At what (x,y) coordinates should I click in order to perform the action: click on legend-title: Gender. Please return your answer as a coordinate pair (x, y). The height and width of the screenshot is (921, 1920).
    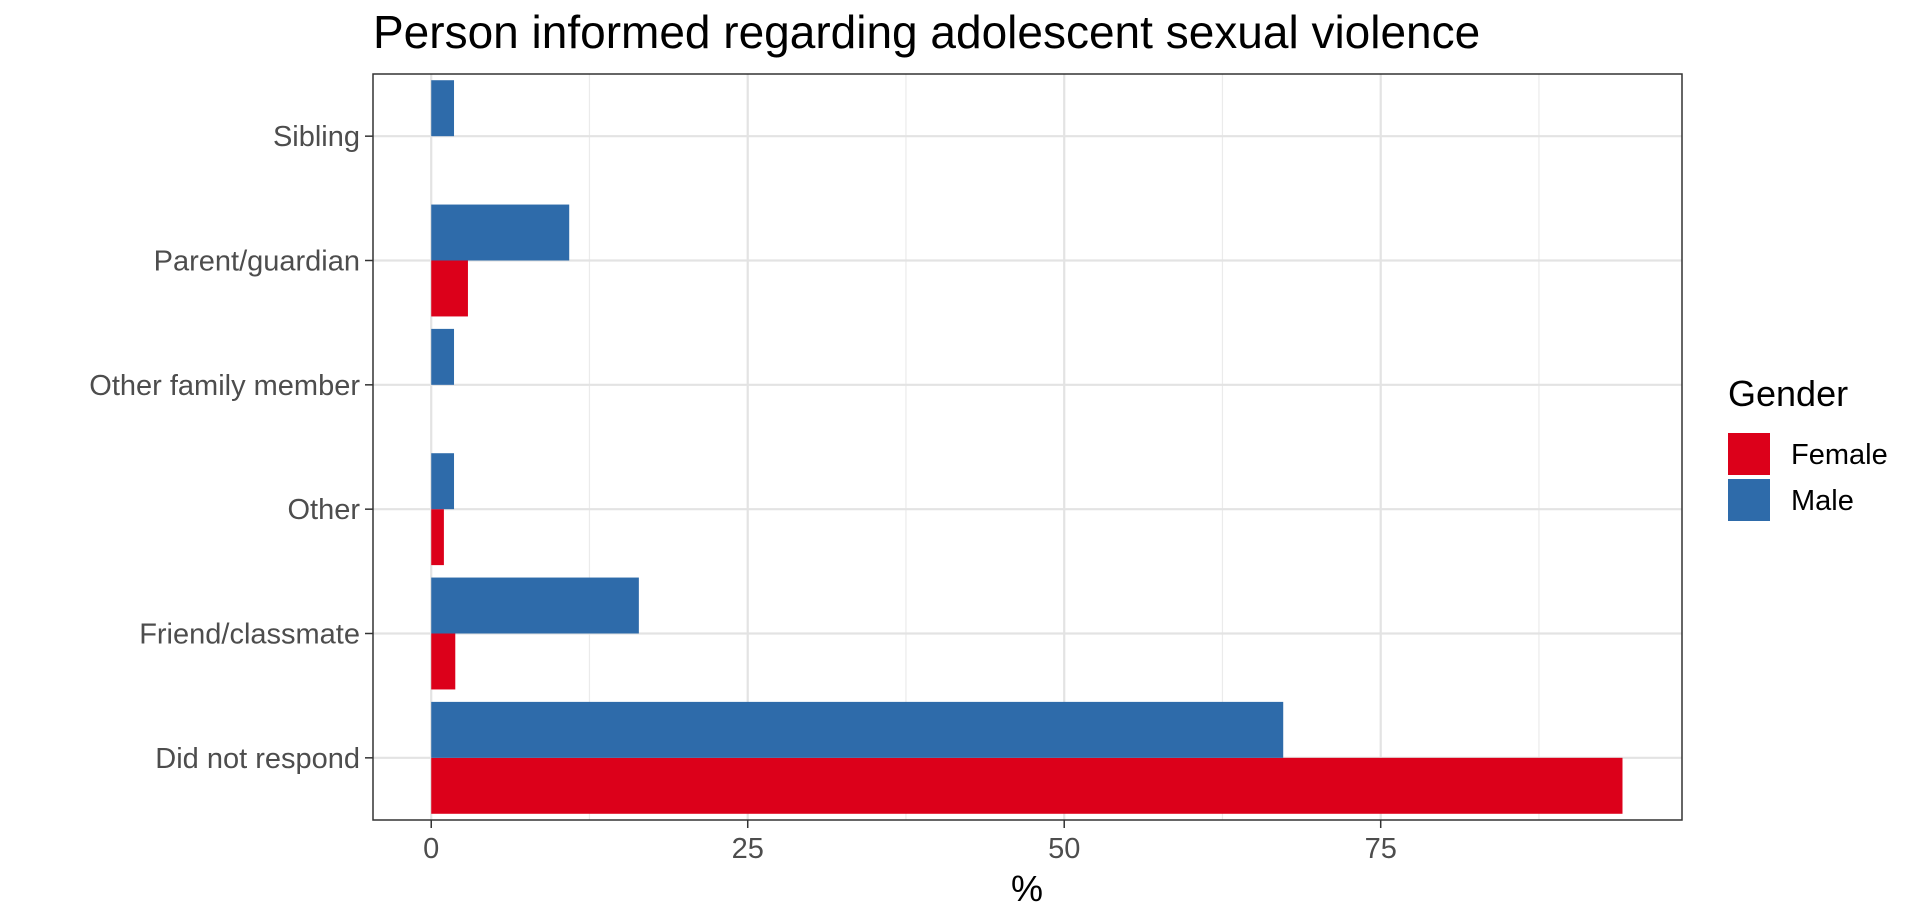
    Looking at the image, I should click on (1788, 393).